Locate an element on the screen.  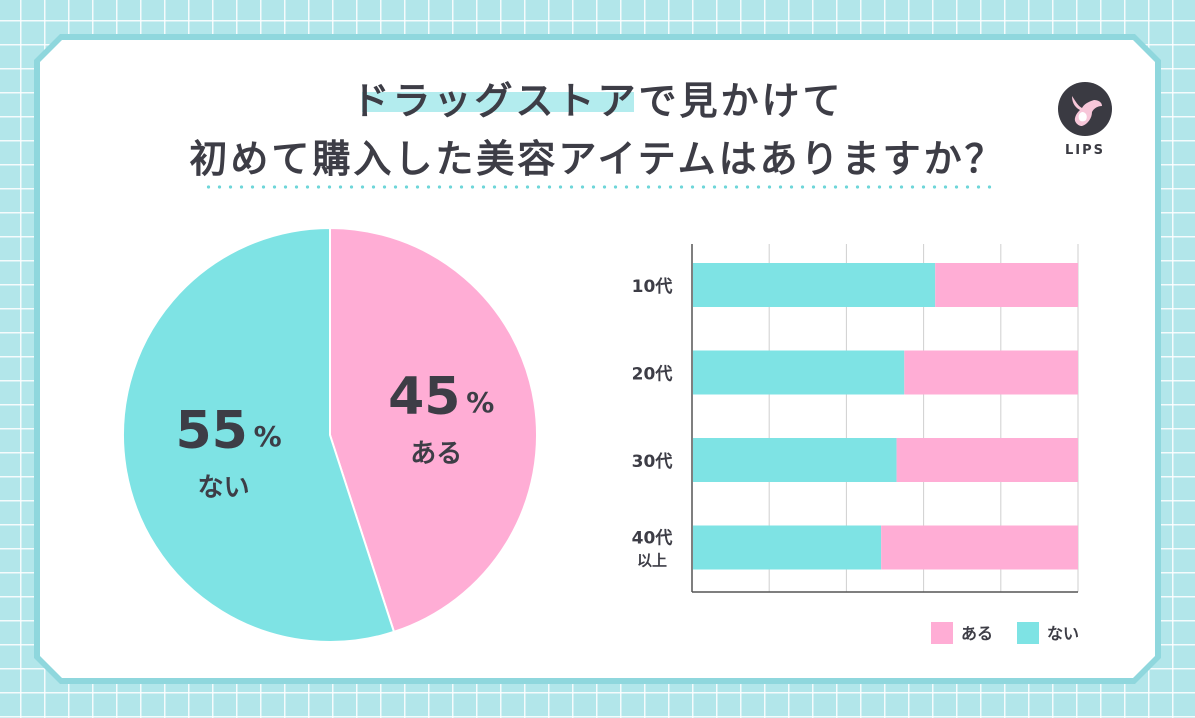
dotted-divider is located at coordinates (598, 187).